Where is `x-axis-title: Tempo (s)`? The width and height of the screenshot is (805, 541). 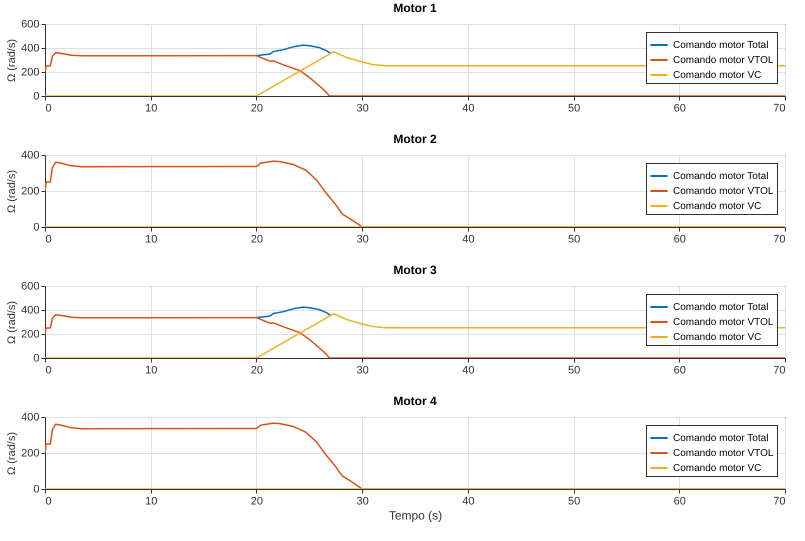 x-axis-title: Tempo (s) is located at coordinates (415, 515).